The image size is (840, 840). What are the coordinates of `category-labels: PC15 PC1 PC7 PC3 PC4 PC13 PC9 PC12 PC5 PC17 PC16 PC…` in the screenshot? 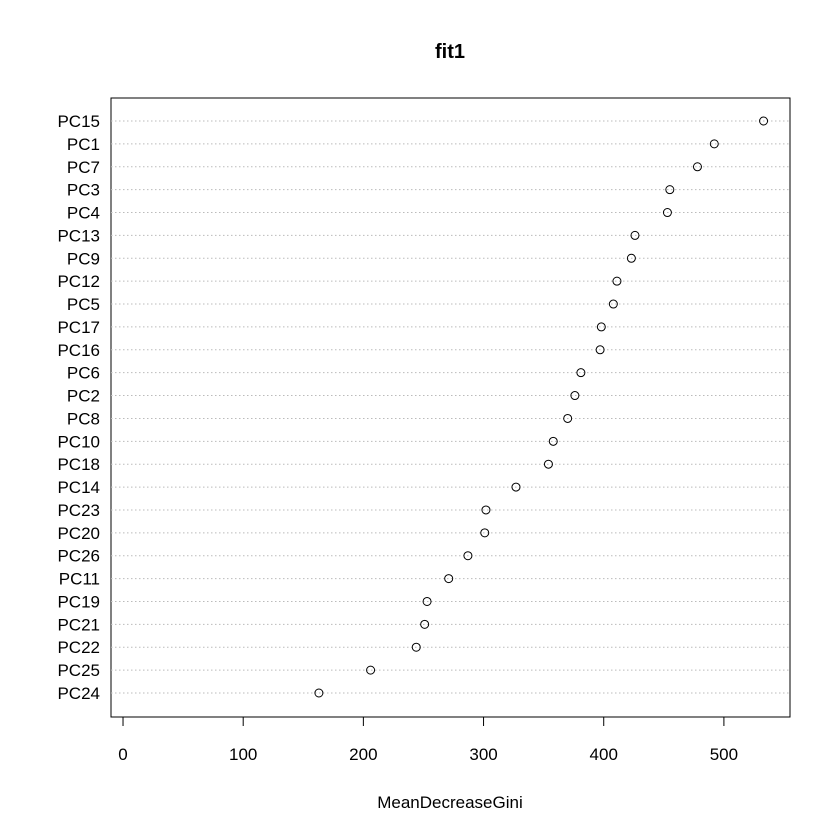 It's located at (78, 407).